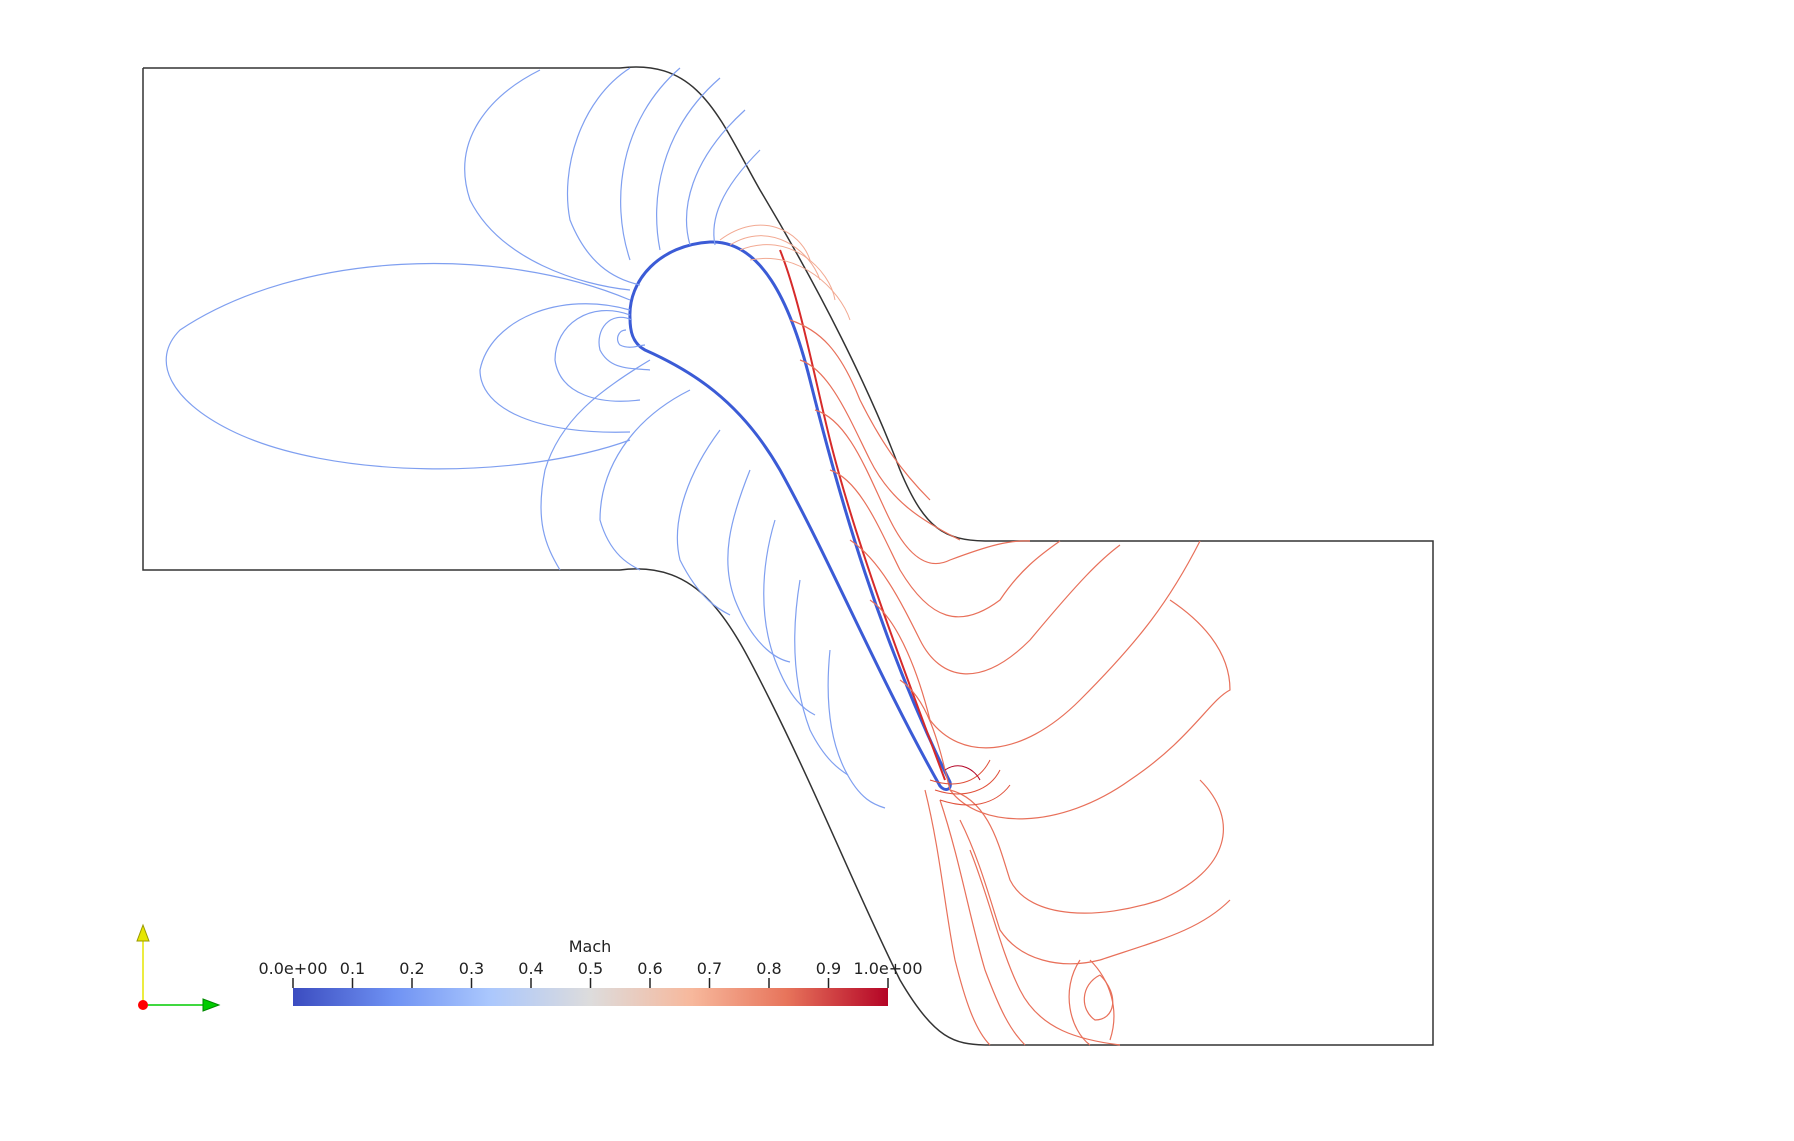 The height and width of the screenshot is (1141, 1794). I want to click on upper-periodic-boundary, so click(802, 304).